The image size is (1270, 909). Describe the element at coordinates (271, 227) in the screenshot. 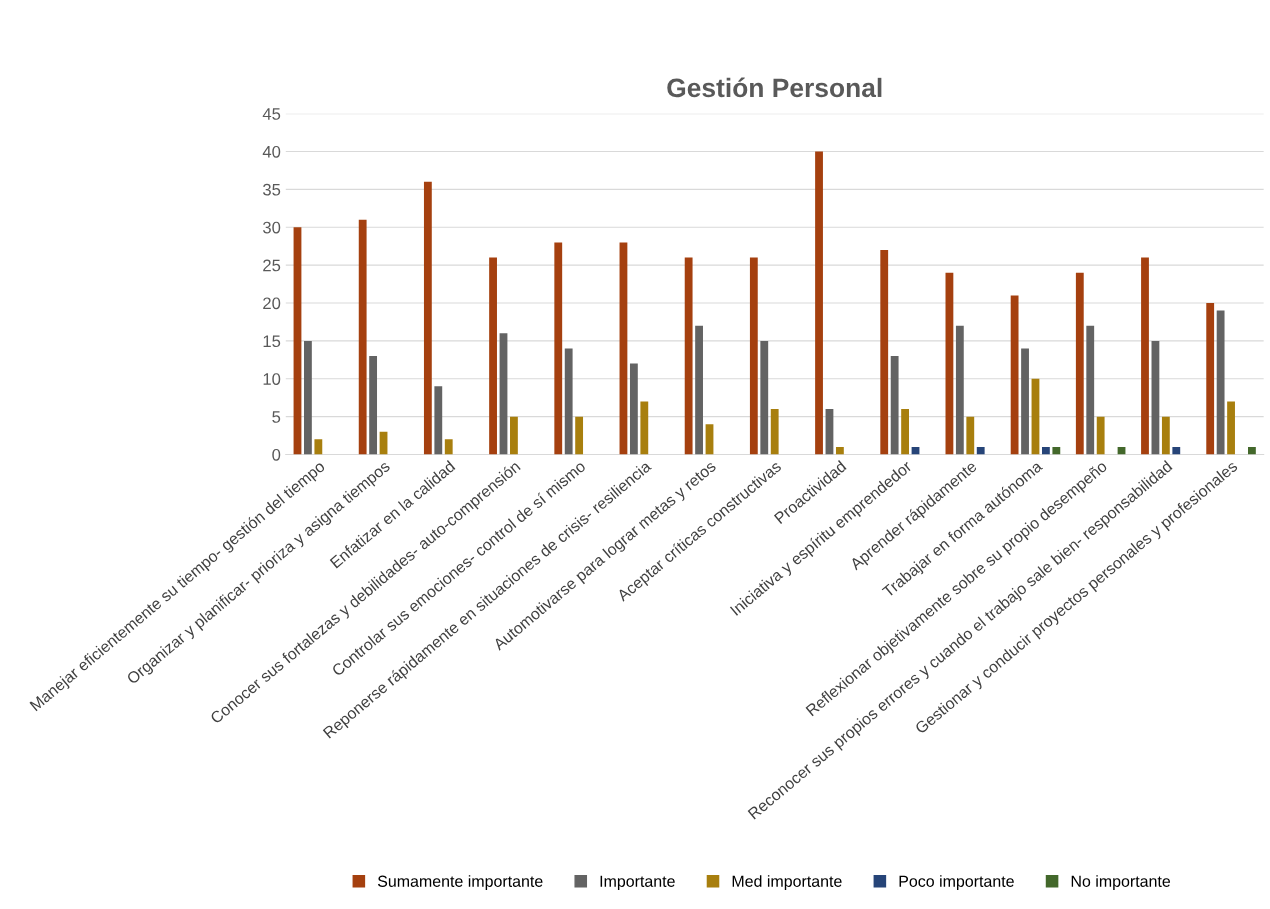

I see `y-tick-label: 30` at that location.